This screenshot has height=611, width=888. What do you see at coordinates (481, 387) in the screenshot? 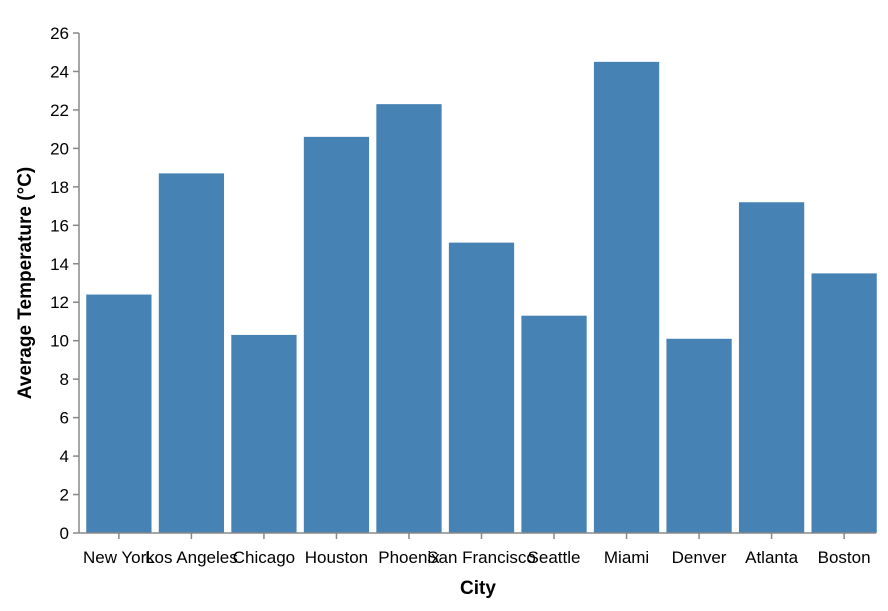
I see `bar-san-francisco` at bounding box center [481, 387].